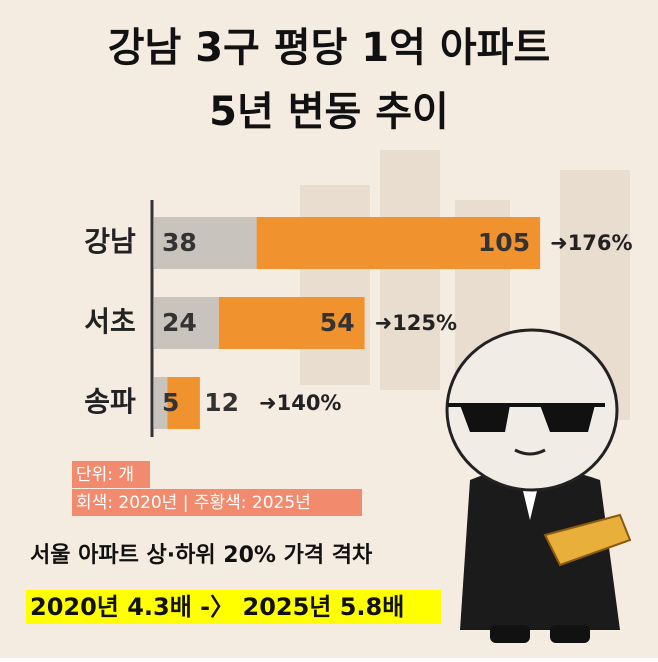 Image resolution: width=658 pixels, height=662 pixels. Describe the element at coordinates (179, 242) in the screenshot. I see `value-label: 38` at that location.